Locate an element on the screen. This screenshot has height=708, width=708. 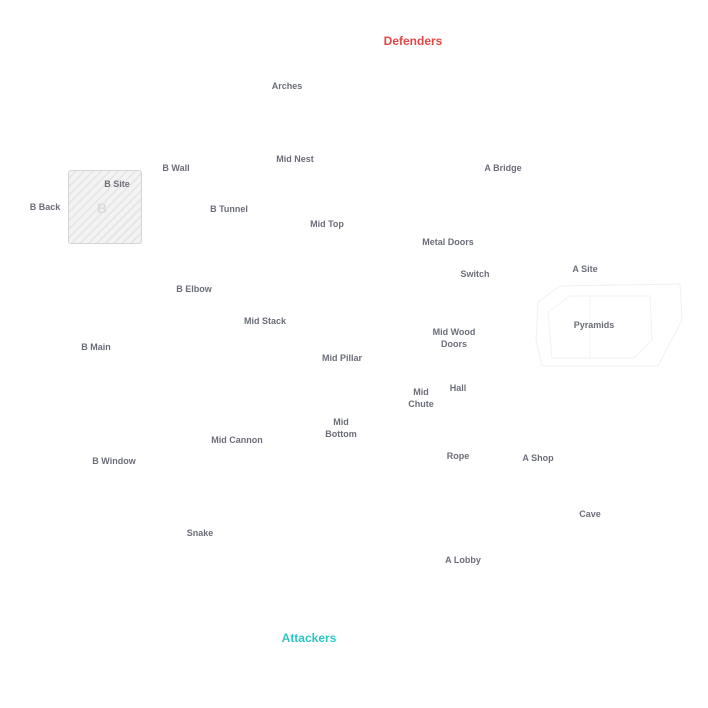
callout-a-lobby: A Lobby is located at coordinates (463, 560).